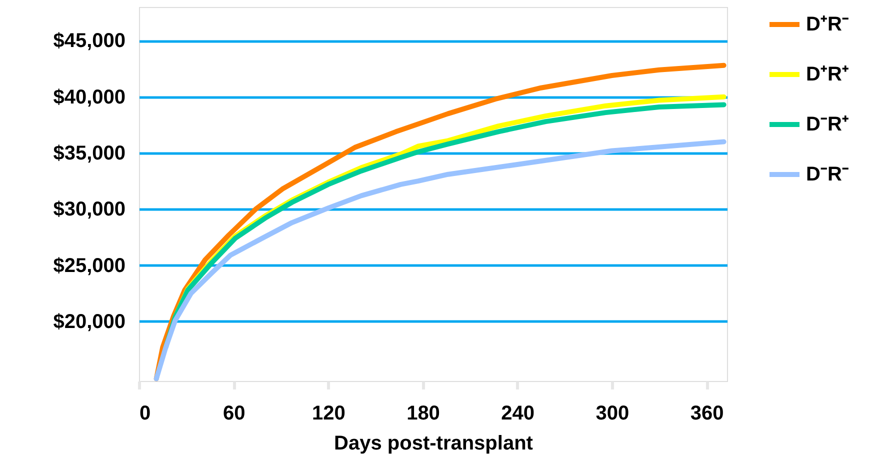 This screenshot has width=883, height=465. I want to click on legend-label: D⁺R⁻, so click(827, 25).